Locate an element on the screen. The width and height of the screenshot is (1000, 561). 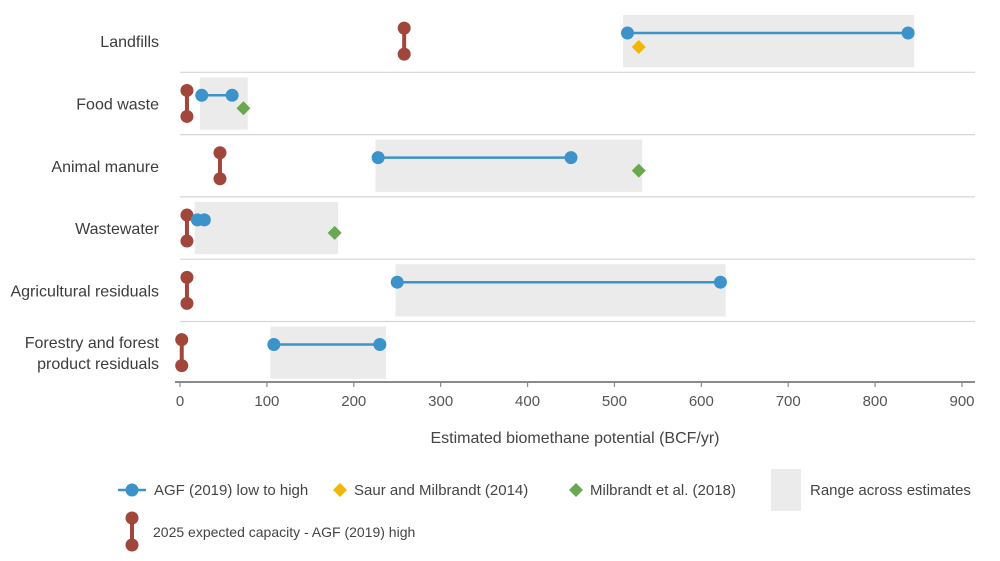
expected-capacity-agricultural-residuals is located at coordinates (187, 290).